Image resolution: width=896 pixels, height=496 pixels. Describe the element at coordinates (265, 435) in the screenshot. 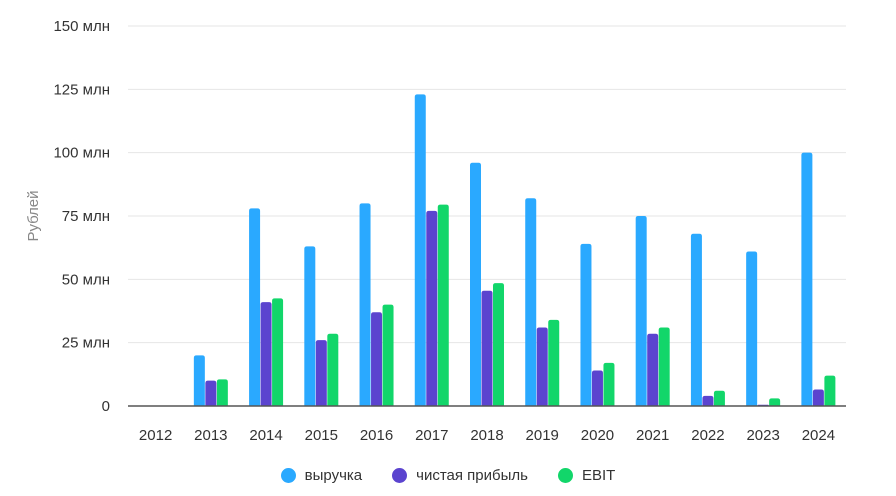

I see `x-tick-label: 2014` at that location.